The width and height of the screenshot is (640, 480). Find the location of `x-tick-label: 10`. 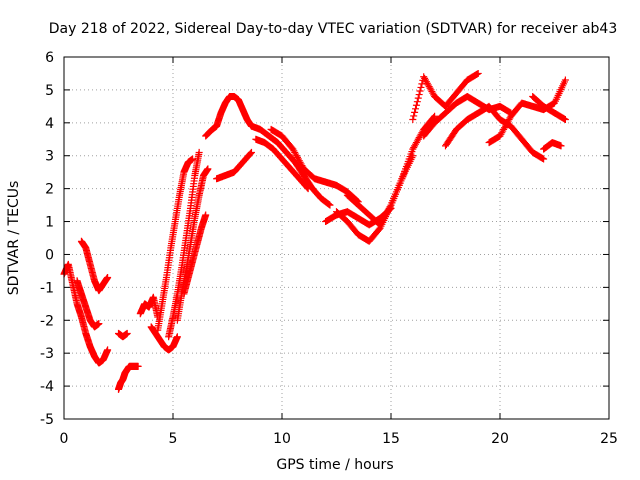

x-tick-label: 10 is located at coordinates (282, 439).